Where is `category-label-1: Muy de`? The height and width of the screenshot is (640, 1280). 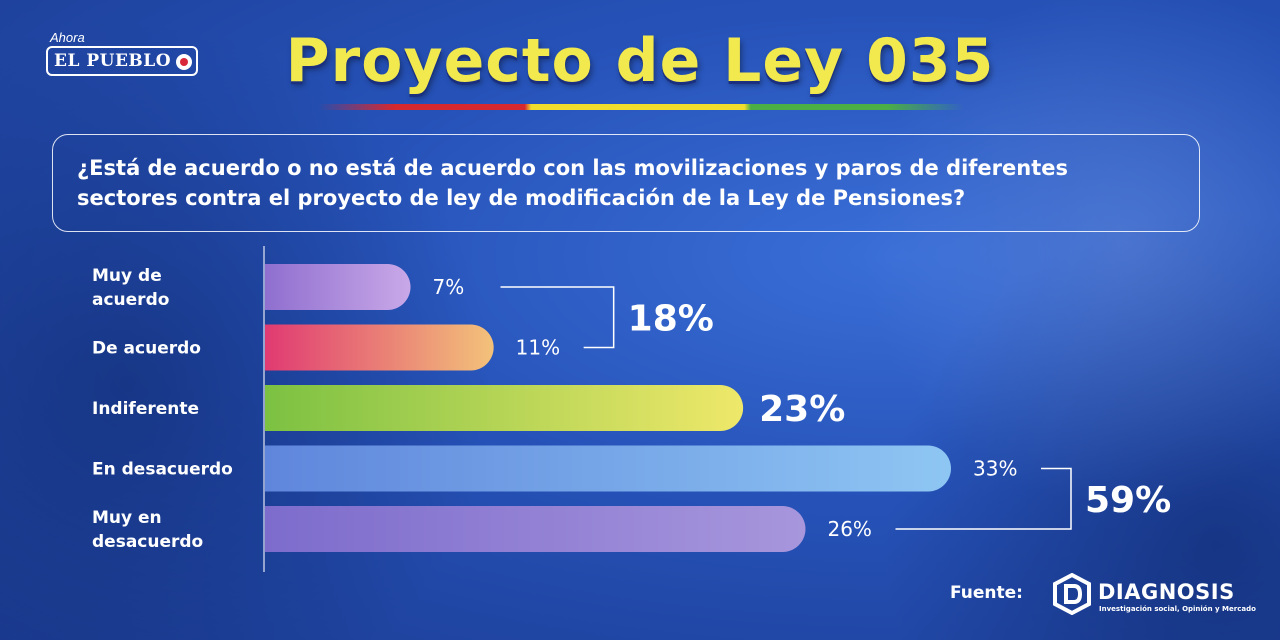
category-label-1: Muy de is located at coordinates (127, 276).